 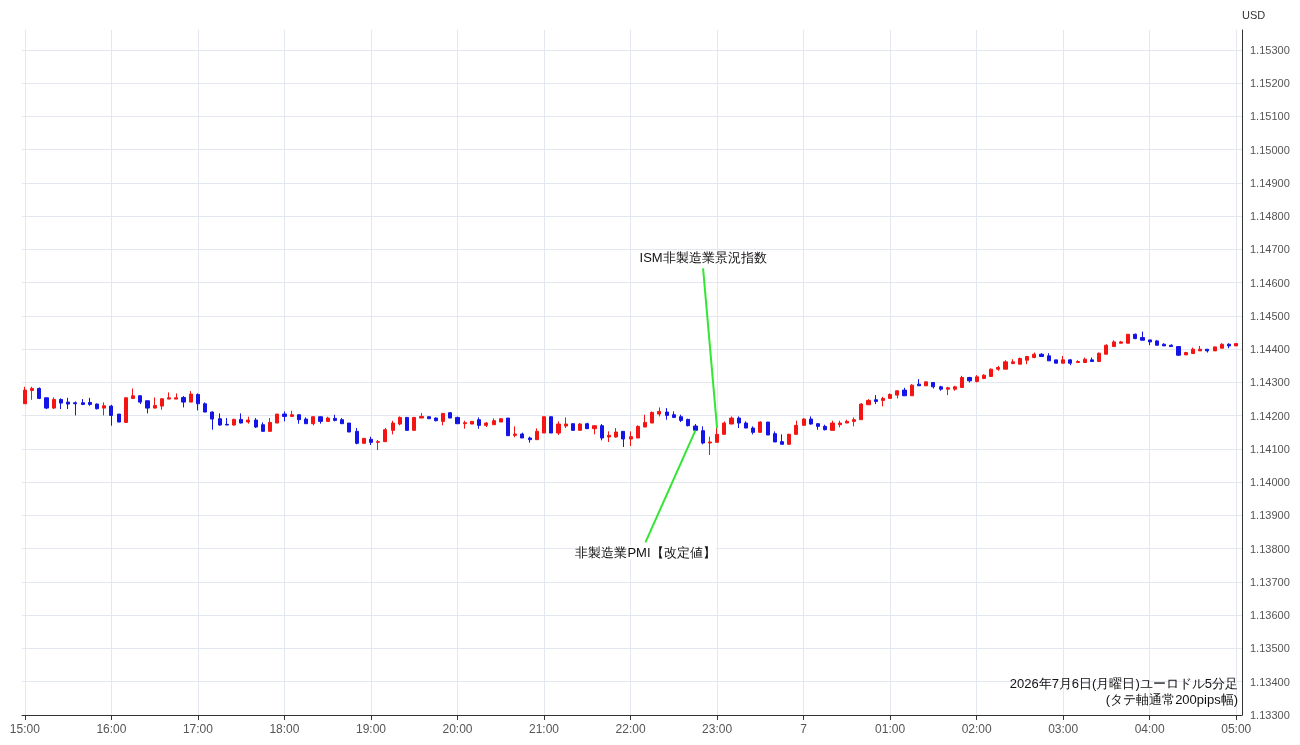 I want to click on y-tick-label: 1.13700, so click(x=1270, y=581).